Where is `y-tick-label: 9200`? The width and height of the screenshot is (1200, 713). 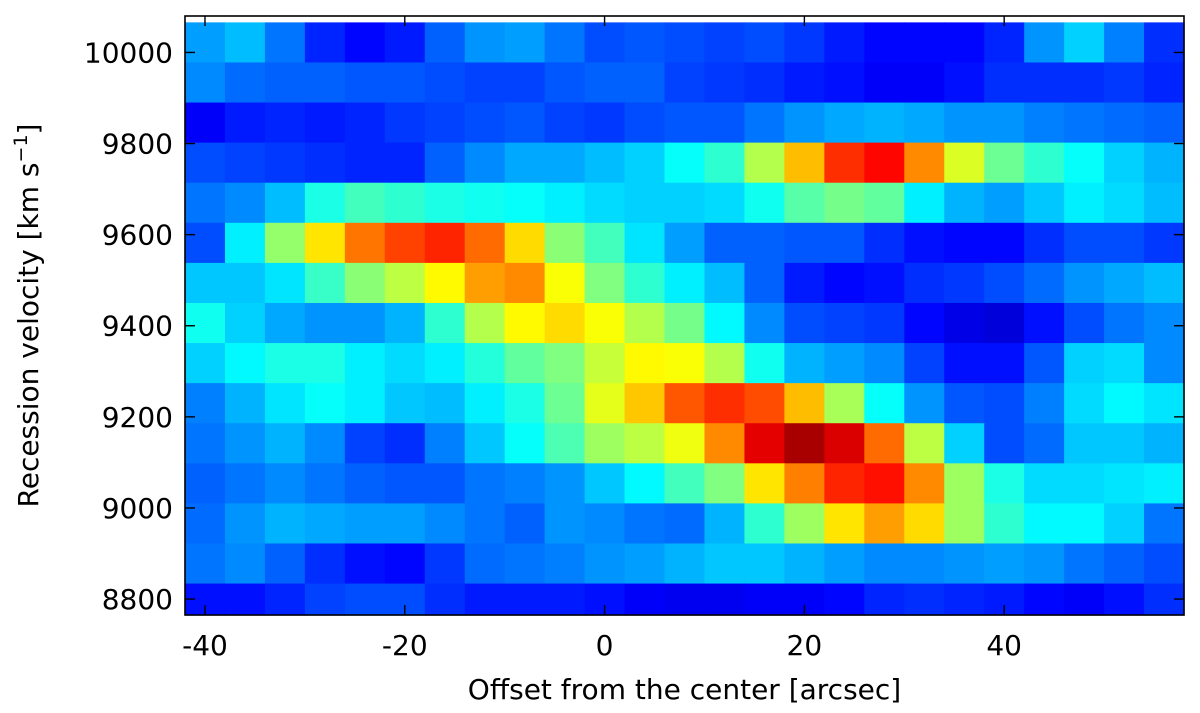
y-tick-label: 9200 is located at coordinates (137, 417).